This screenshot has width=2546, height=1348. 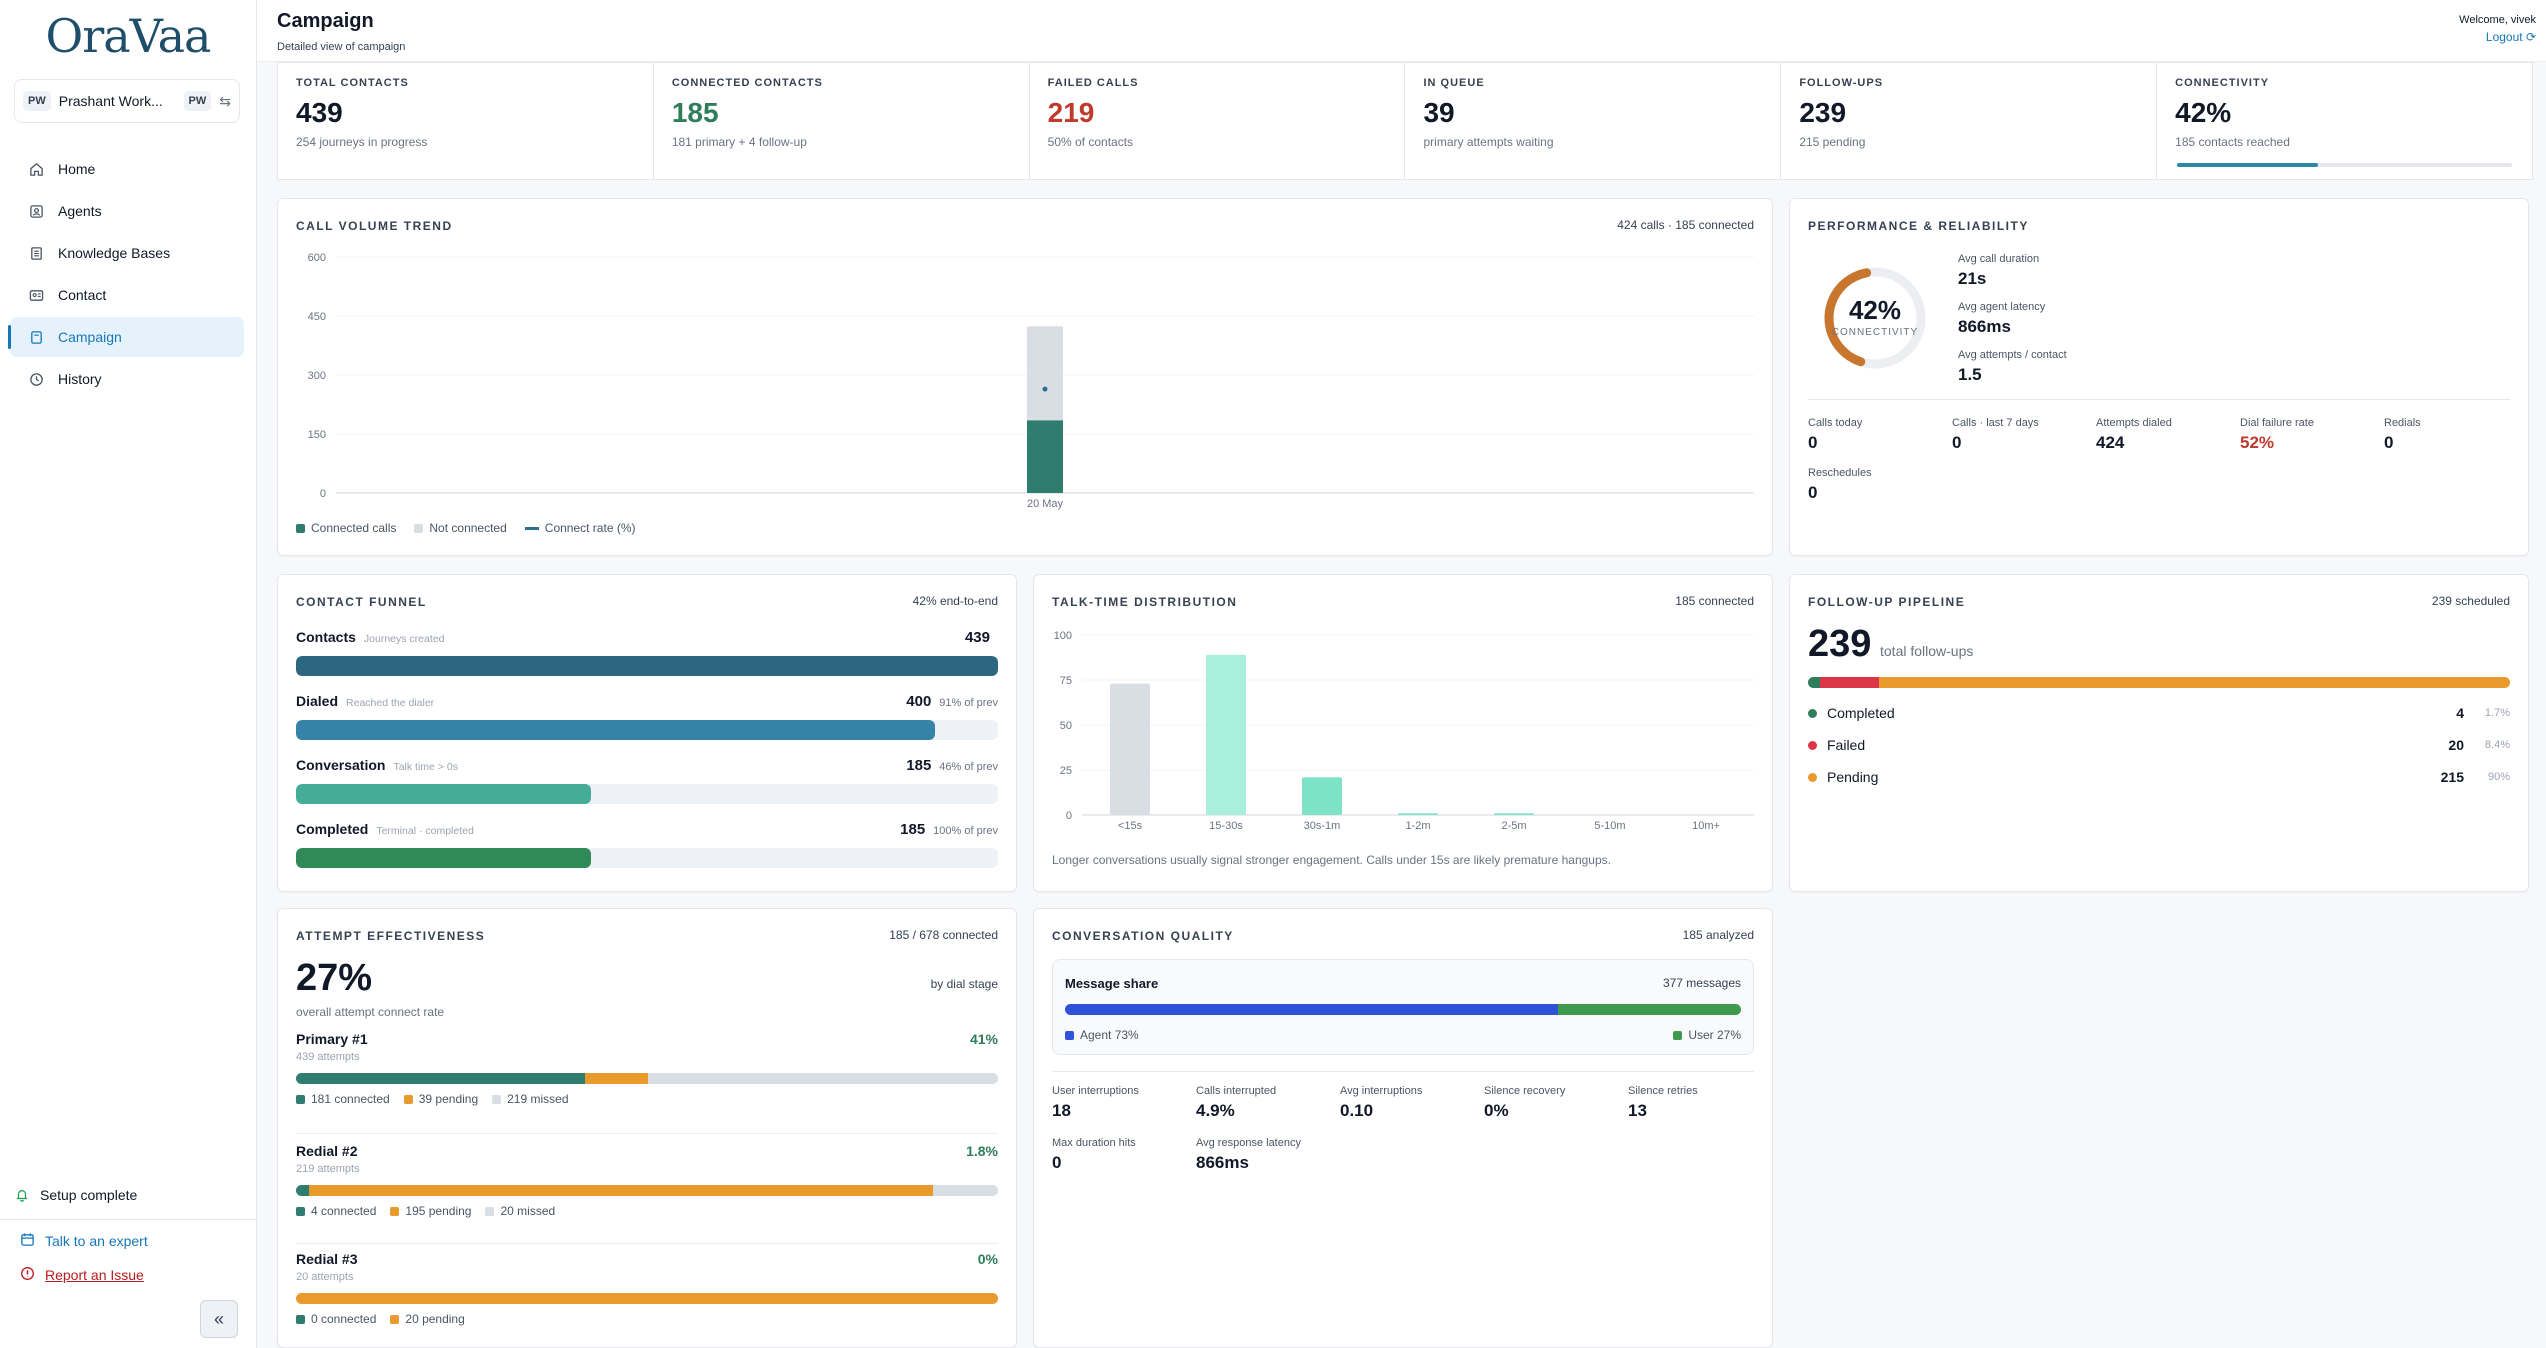 I want to click on stat-avg-attempts: Avg attempts / contact 1.5, so click(x=2012, y=367).